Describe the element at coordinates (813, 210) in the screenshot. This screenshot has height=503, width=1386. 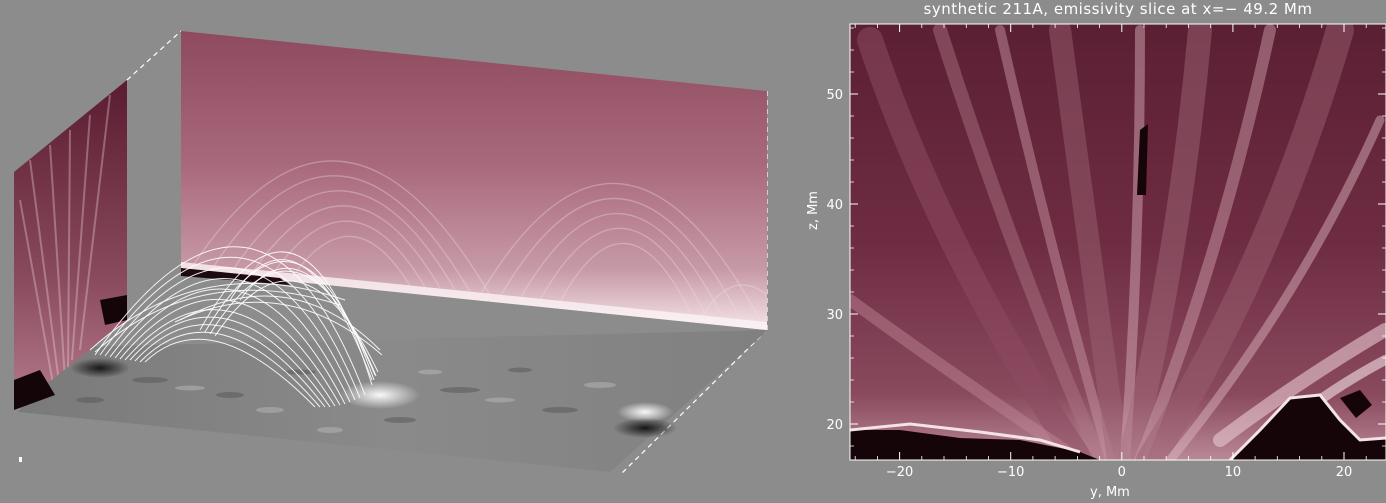
I see `y-axis-label: z, Mm` at that location.